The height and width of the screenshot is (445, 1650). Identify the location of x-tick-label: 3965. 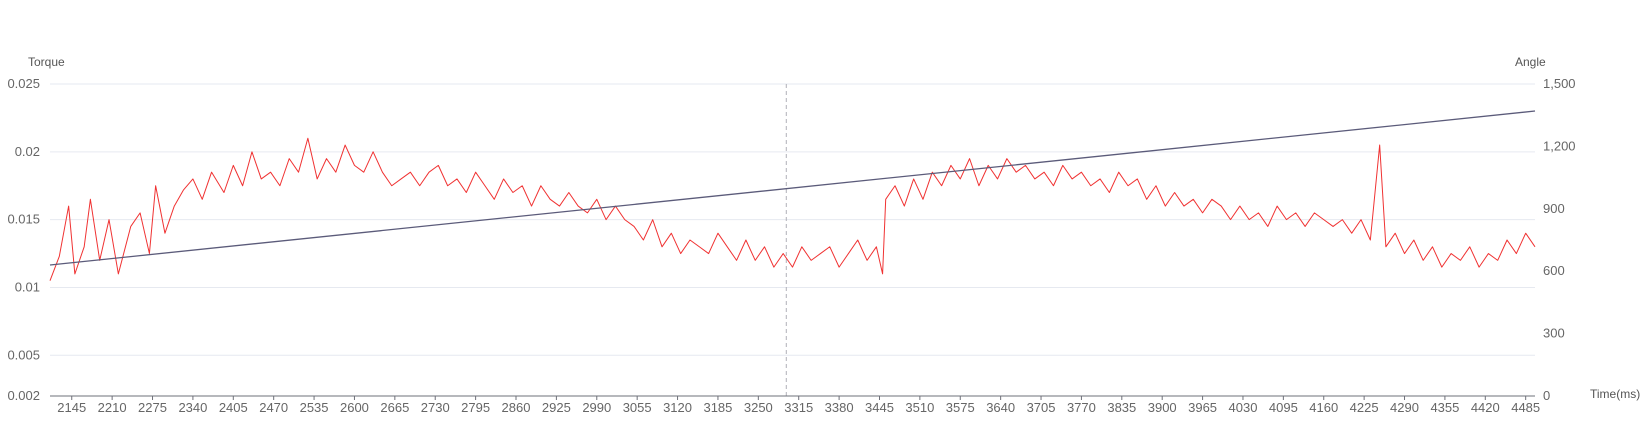
(1202, 407).